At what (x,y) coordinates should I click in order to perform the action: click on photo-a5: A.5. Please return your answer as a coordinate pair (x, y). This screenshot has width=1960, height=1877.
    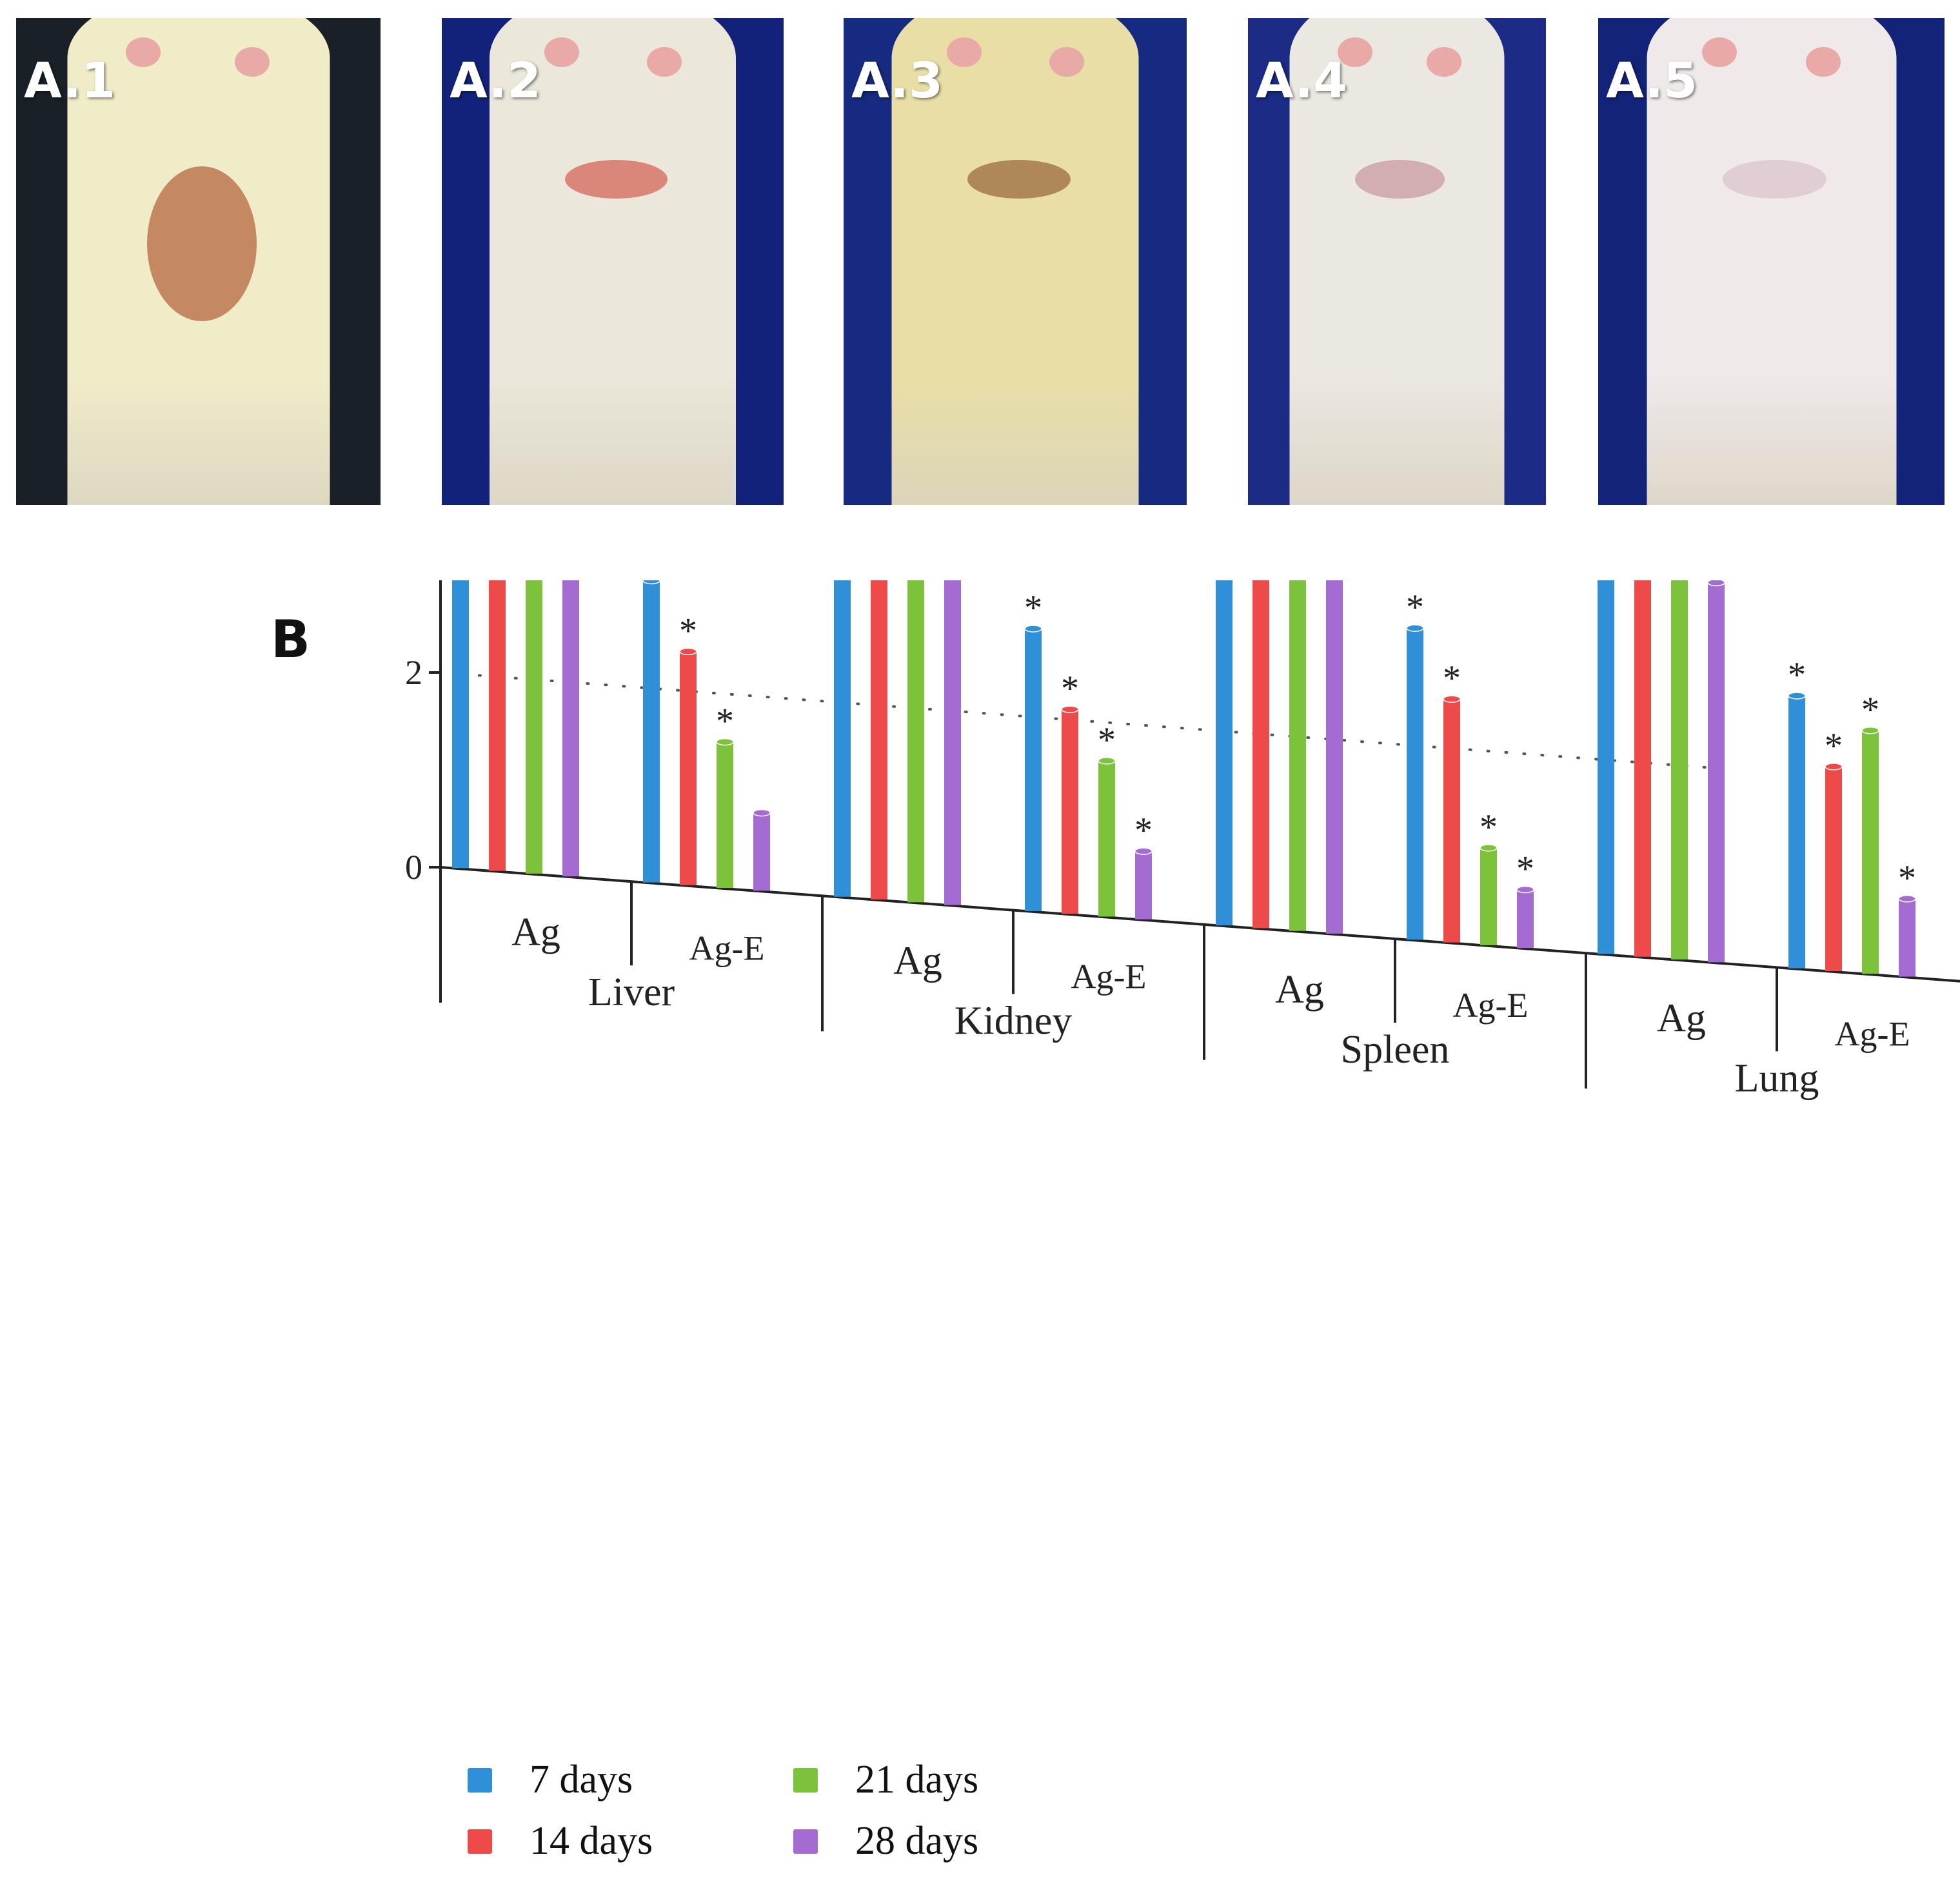
    Looking at the image, I should click on (1771, 261).